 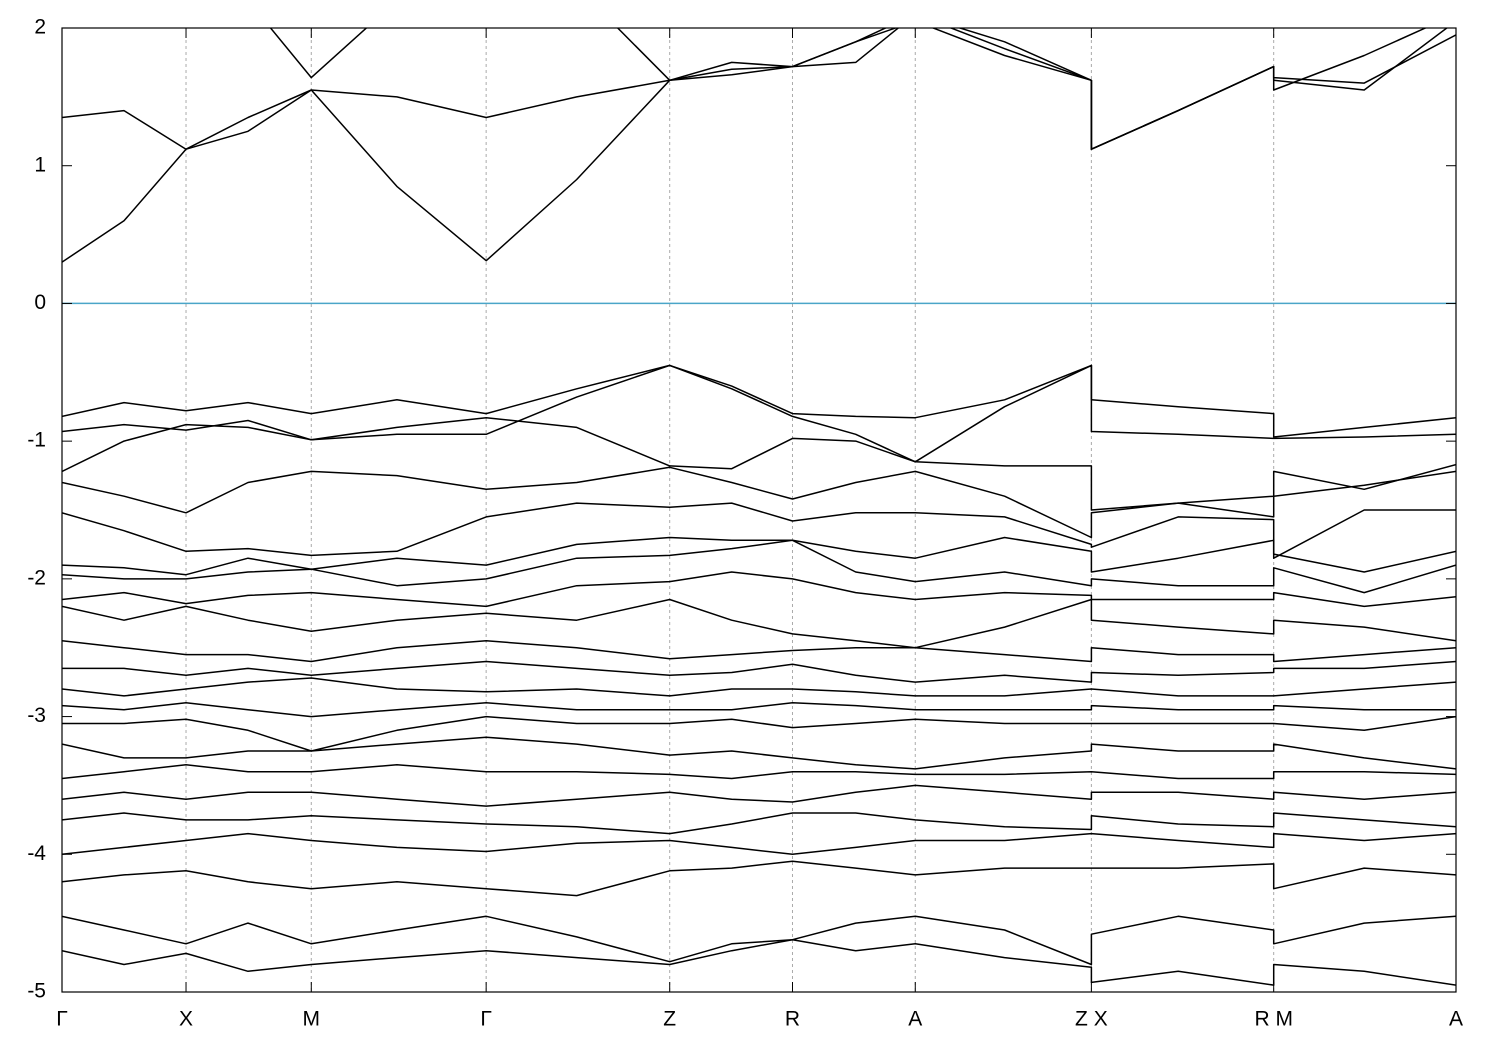 I want to click on y-tick-label: -4, so click(x=36, y=853).